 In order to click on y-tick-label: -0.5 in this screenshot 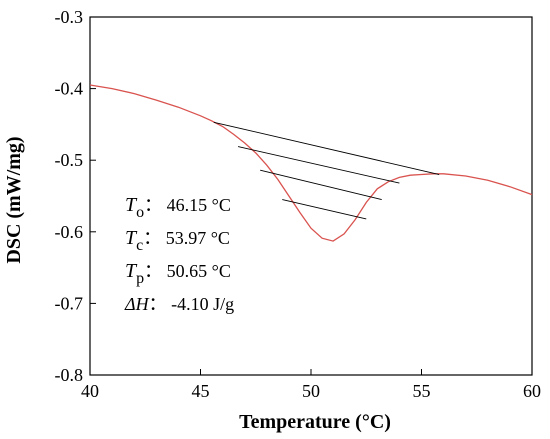, I will do `click(69, 160)`.